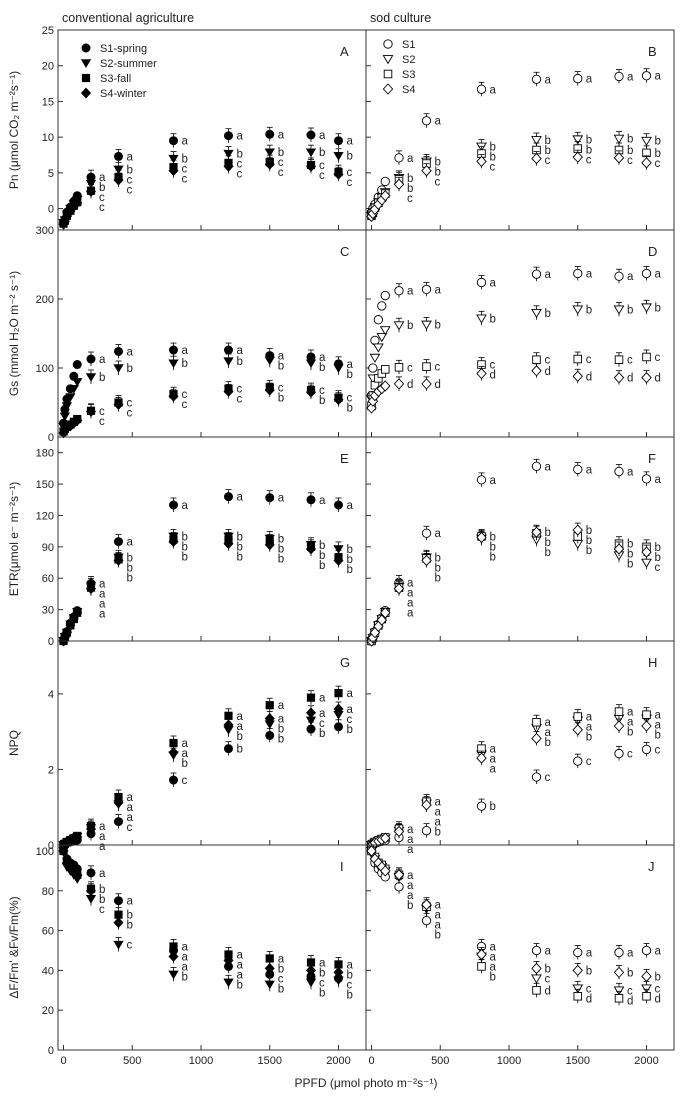 This screenshot has height=1100, width=685. I want to click on panel-letter-d: D, so click(652, 251).